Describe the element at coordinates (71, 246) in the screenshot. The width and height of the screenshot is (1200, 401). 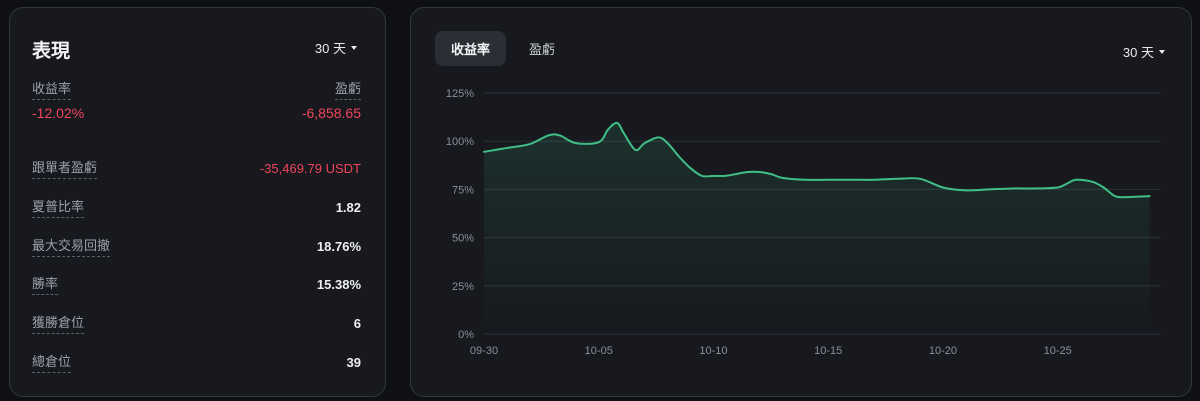
I see `metric-label: 最大交易回撤` at that location.